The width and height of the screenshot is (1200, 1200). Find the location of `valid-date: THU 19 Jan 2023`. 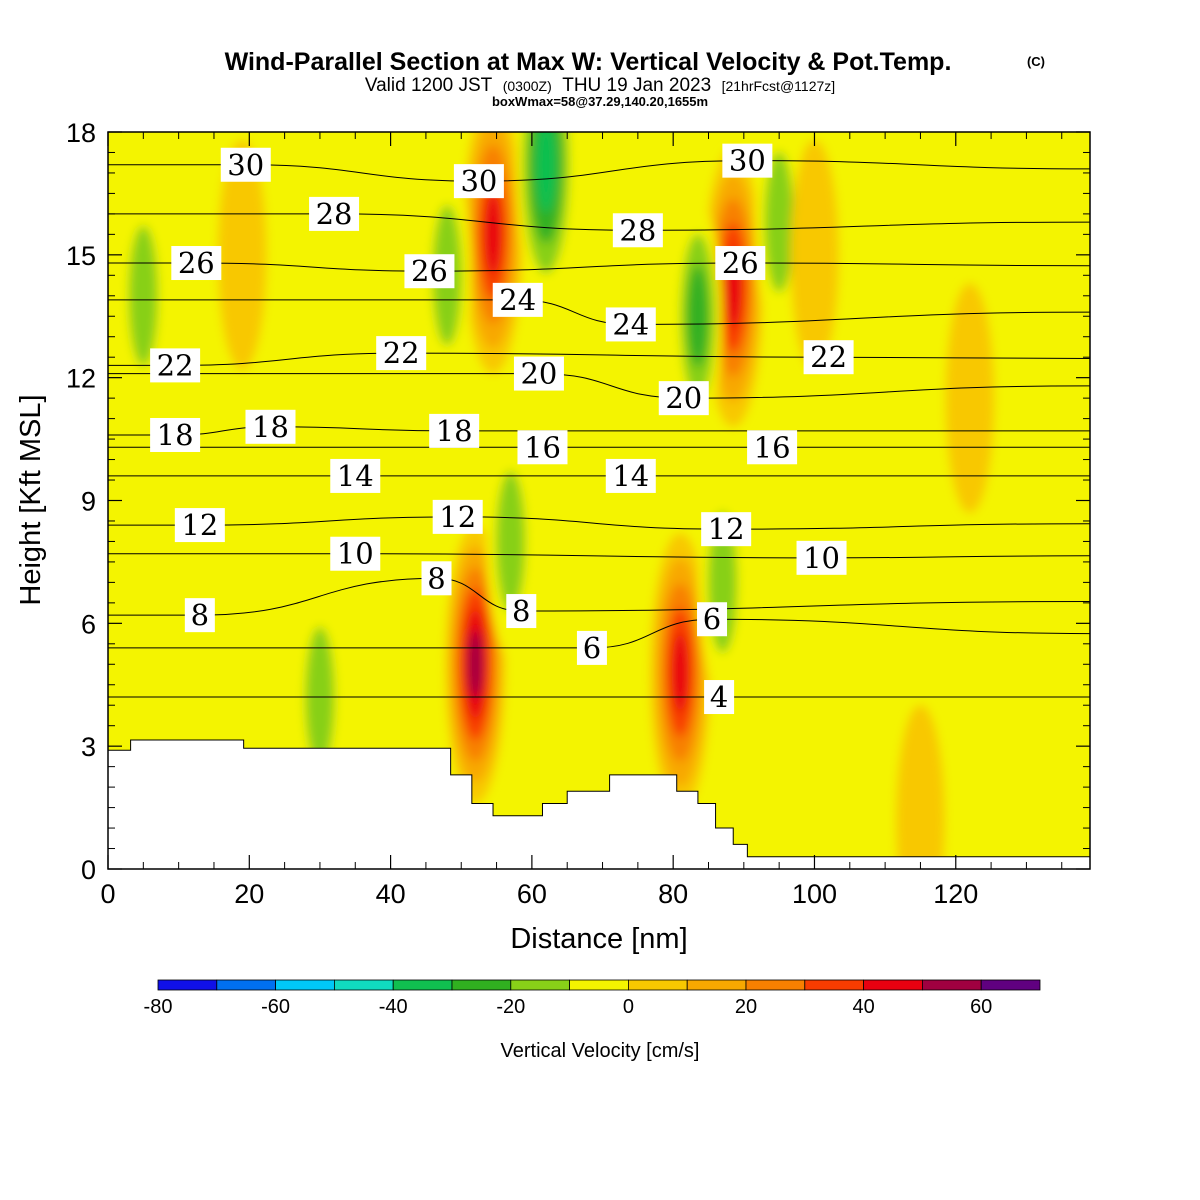

valid-date: THU 19 Jan 2023 is located at coordinates (636, 85).